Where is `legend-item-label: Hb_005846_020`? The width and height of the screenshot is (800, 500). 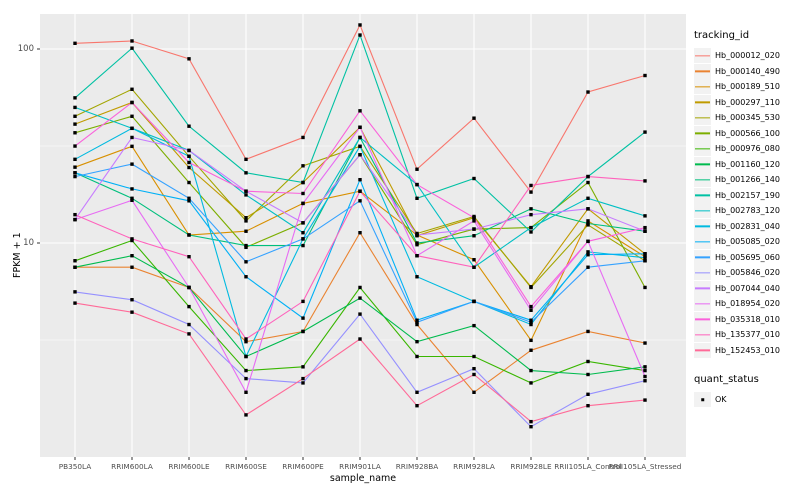 legend-item-label: Hb_005846_020 is located at coordinates (747, 273).